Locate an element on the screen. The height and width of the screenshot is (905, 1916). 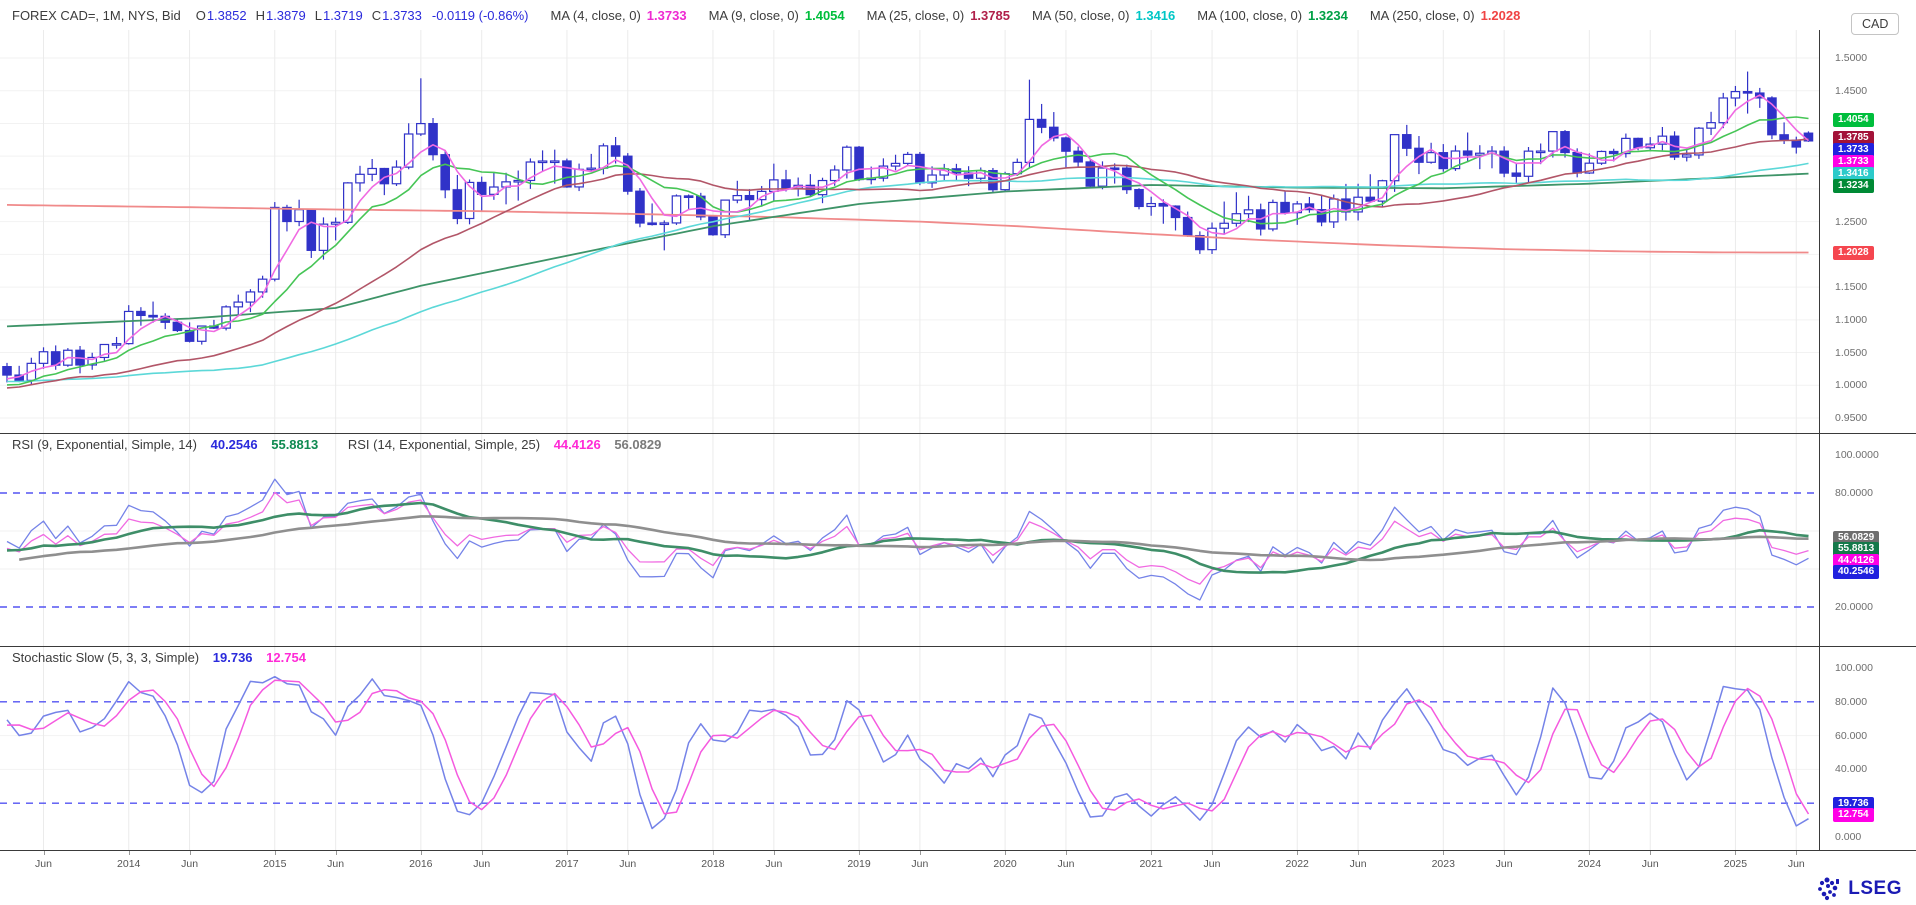
time-label: 2025 is located at coordinates (1735, 864).